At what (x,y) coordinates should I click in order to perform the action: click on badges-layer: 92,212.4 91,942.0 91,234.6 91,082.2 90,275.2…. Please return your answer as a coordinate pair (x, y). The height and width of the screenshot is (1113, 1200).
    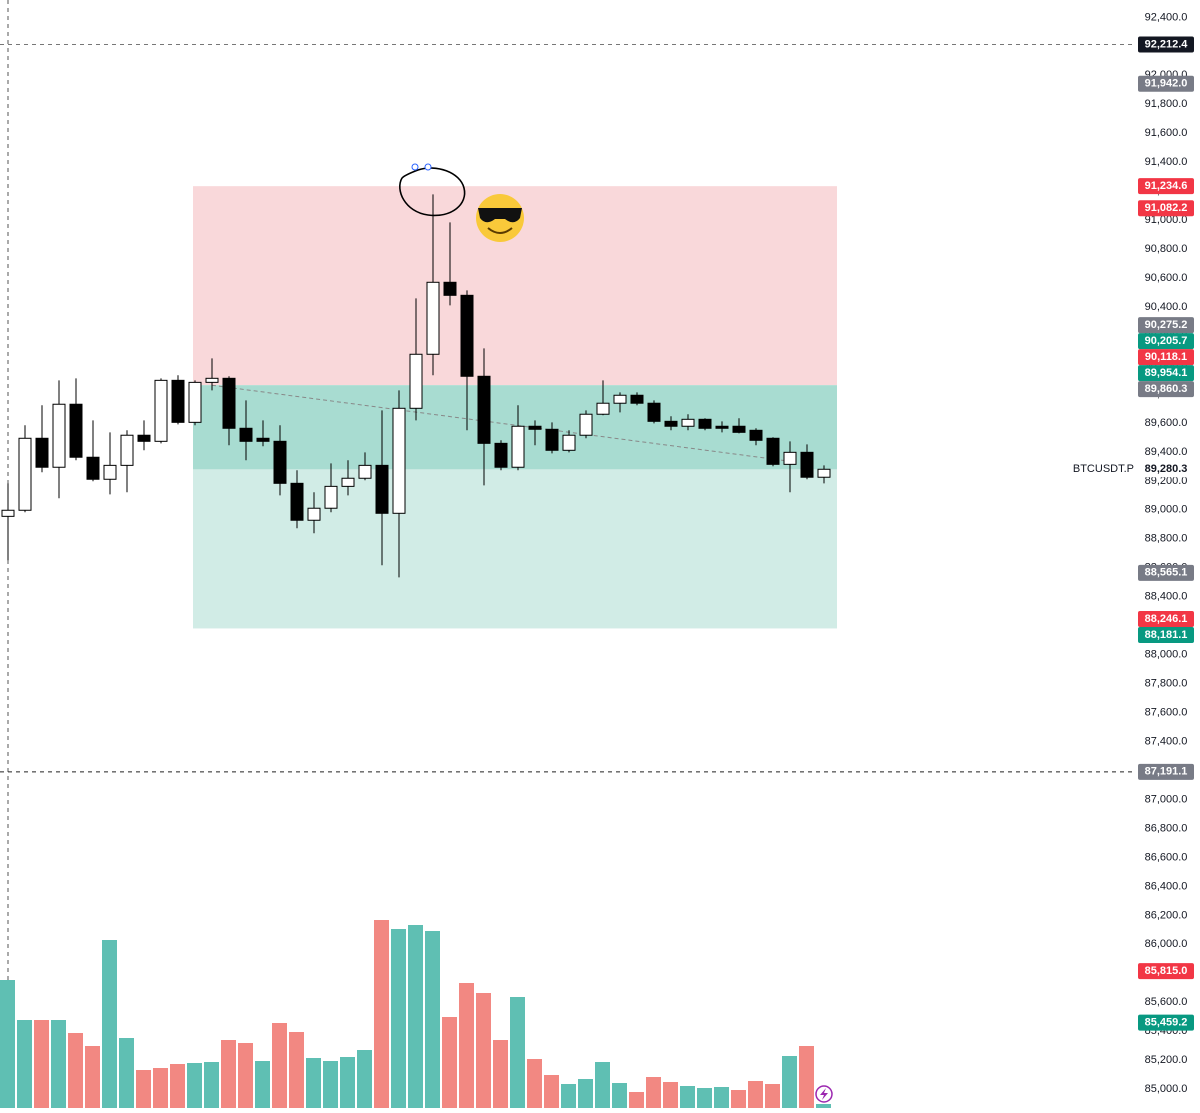
    Looking at the image, I should click on (1133, 533).